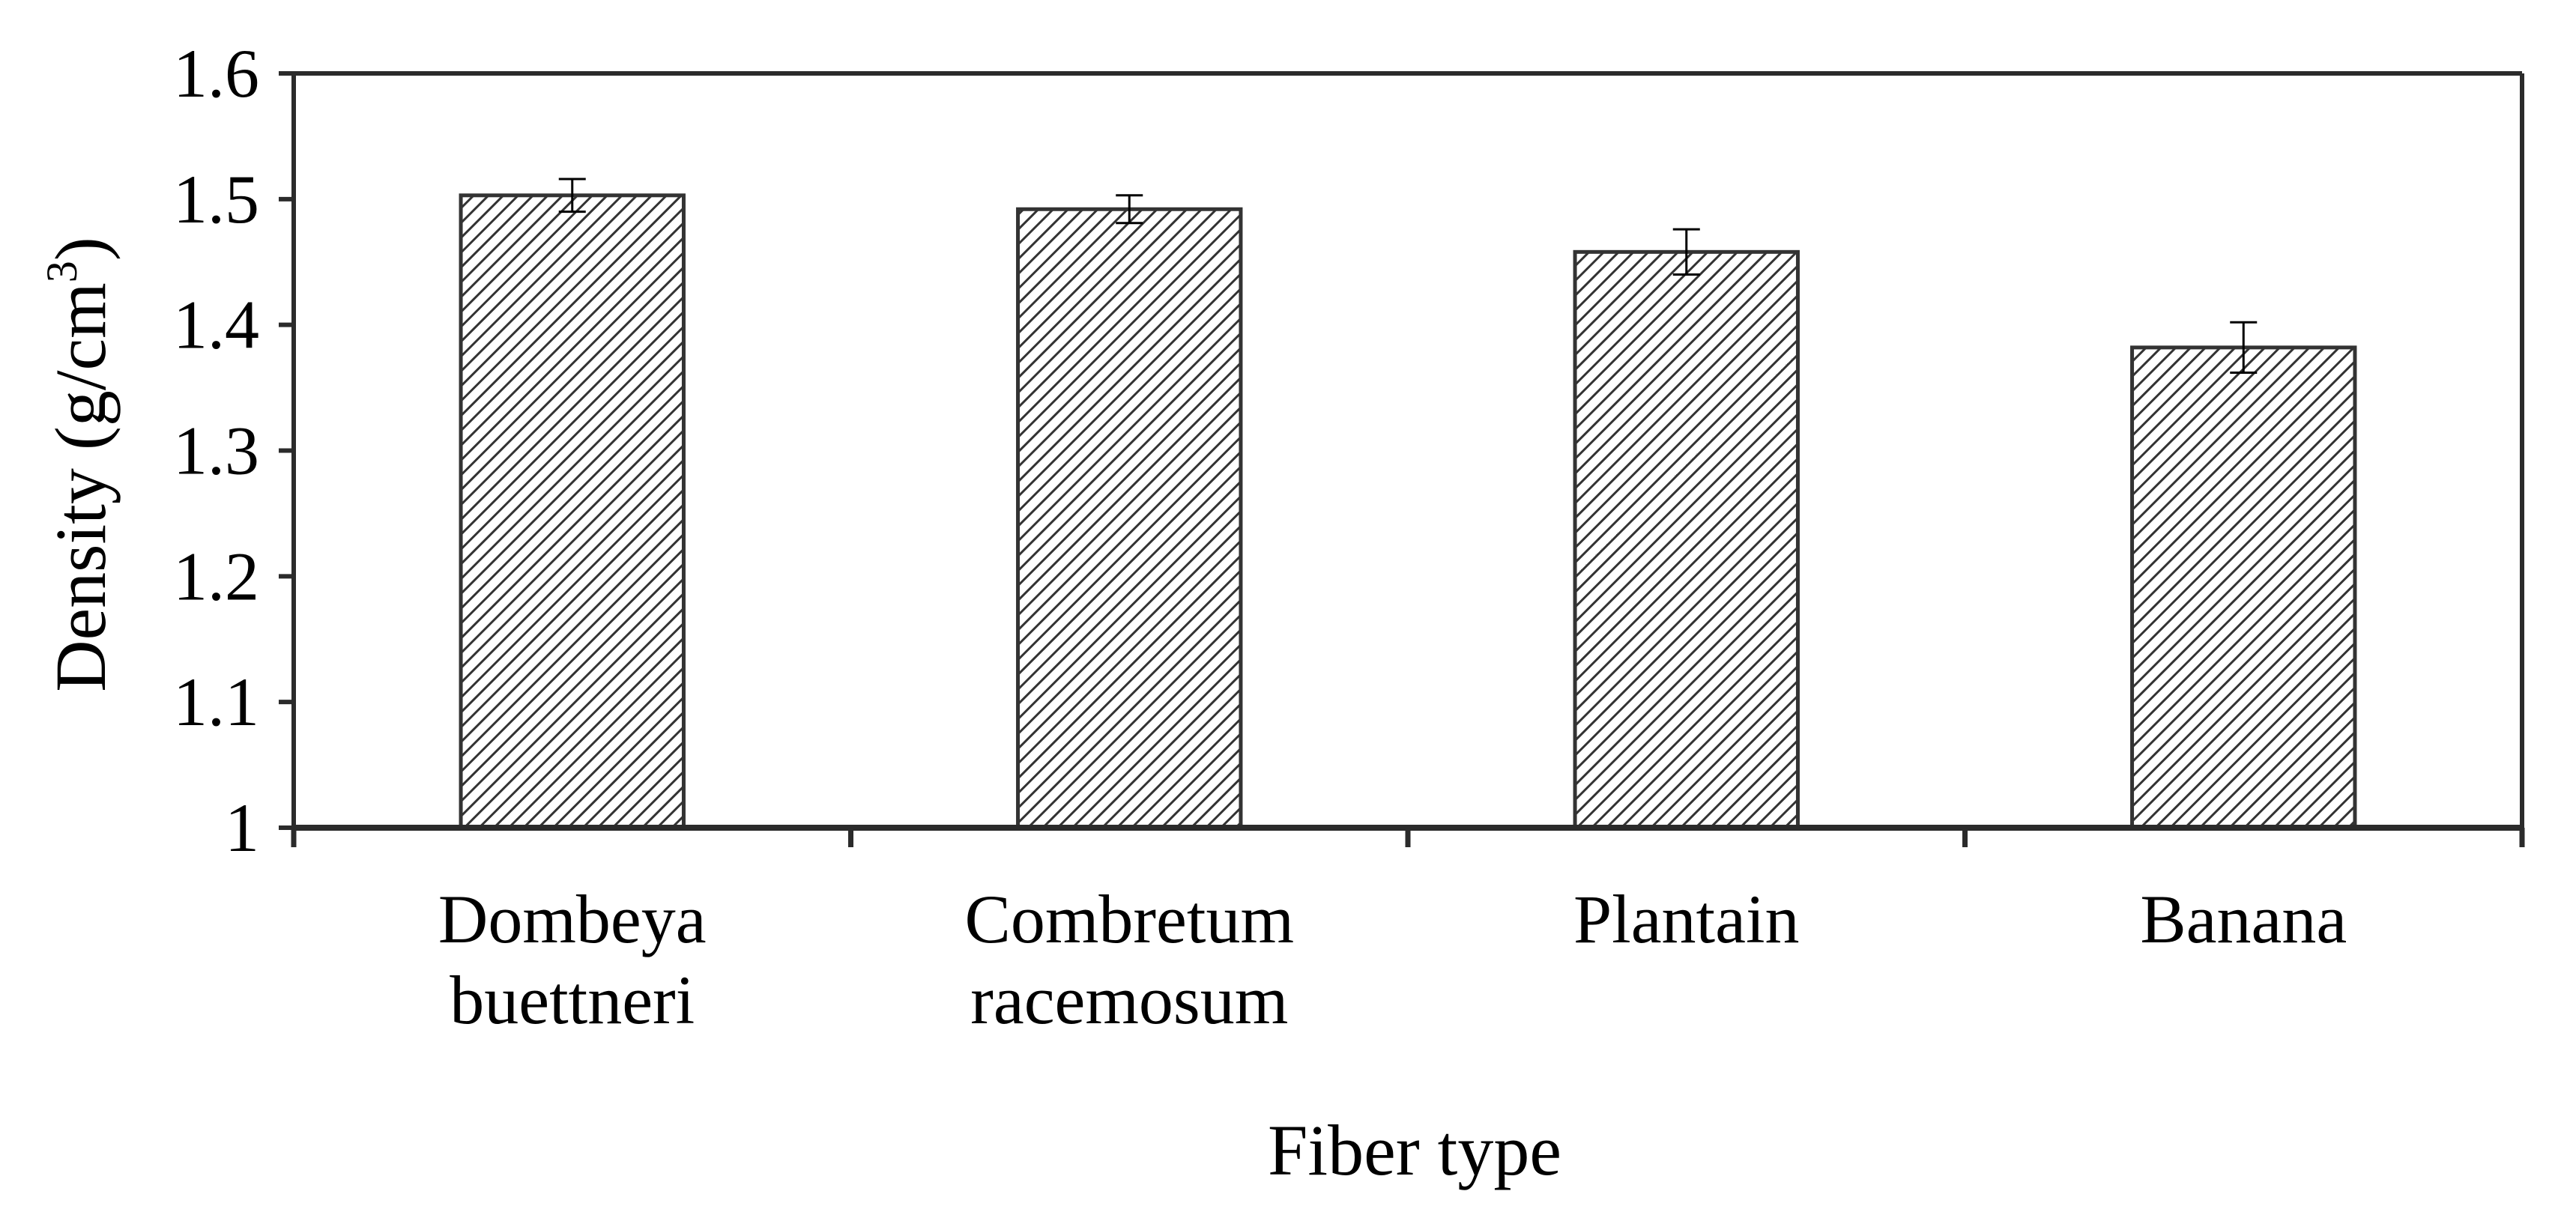  What do you see at coordinates (572, 1000) in the screenshot?
I see `x-tick-label: buettneri` at bounding box center [572, 1000].